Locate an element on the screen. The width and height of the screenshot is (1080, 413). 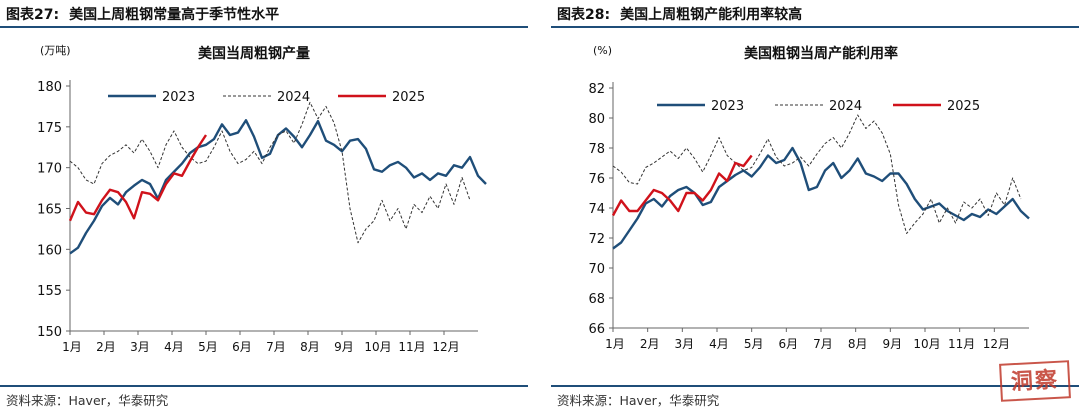
y-tick-label: 80 is located at coordinates (596, 119).